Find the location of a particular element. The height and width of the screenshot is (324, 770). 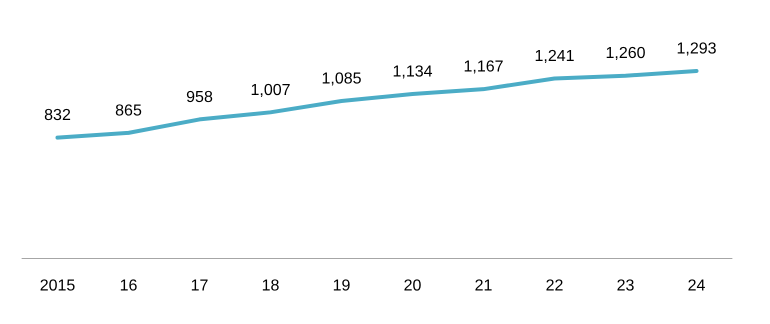

data-label: 1,085 is located at coordinates (341, 79).